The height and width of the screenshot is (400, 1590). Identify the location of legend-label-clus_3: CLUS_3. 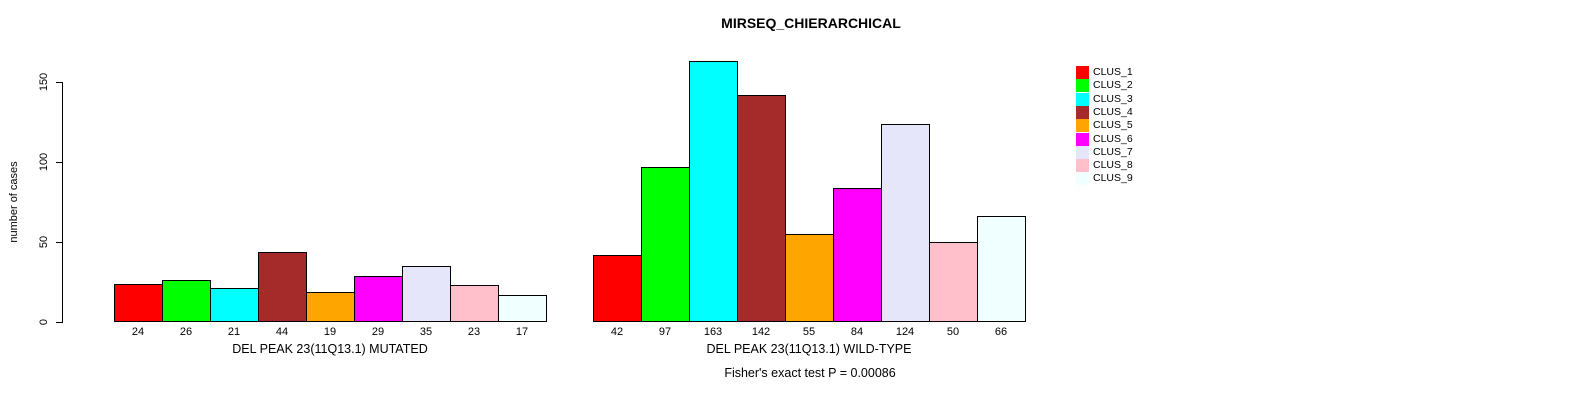
(1113, 99).